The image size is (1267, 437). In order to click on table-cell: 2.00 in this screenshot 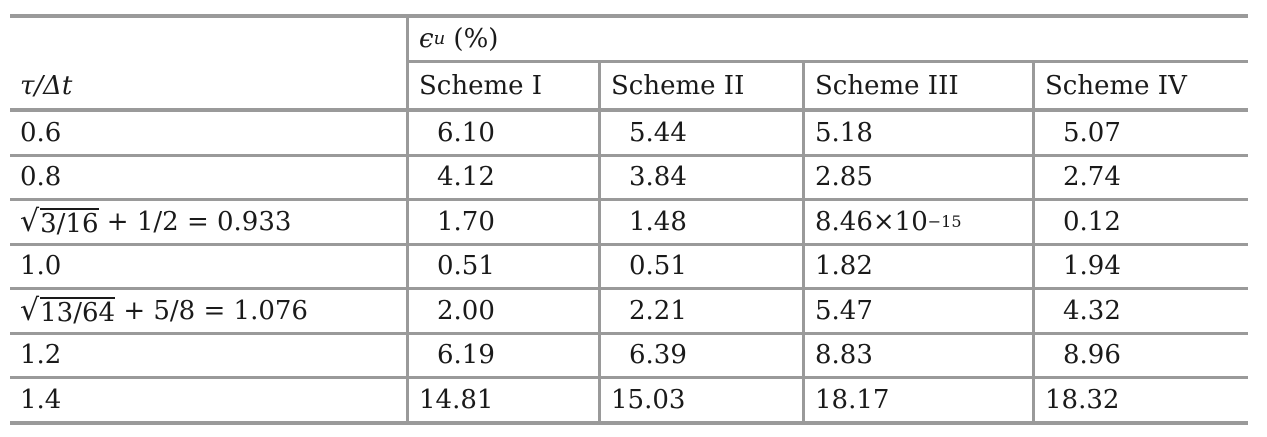, I will do `click(502, 311)`.